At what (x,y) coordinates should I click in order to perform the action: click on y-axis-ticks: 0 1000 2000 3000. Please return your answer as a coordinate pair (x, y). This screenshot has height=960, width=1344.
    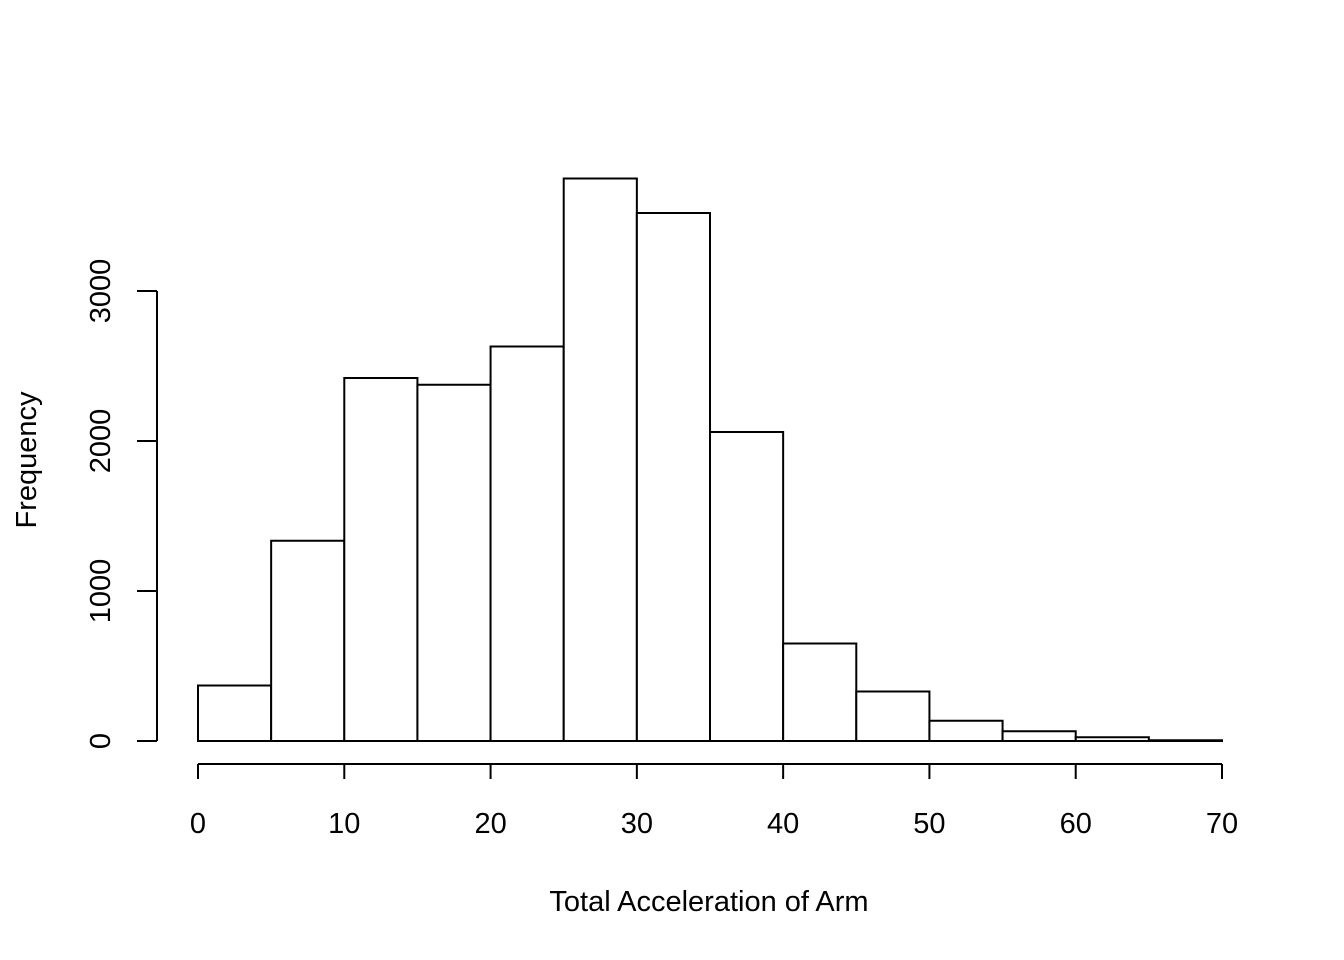
    Looking at the image, I should click on (121, 504).